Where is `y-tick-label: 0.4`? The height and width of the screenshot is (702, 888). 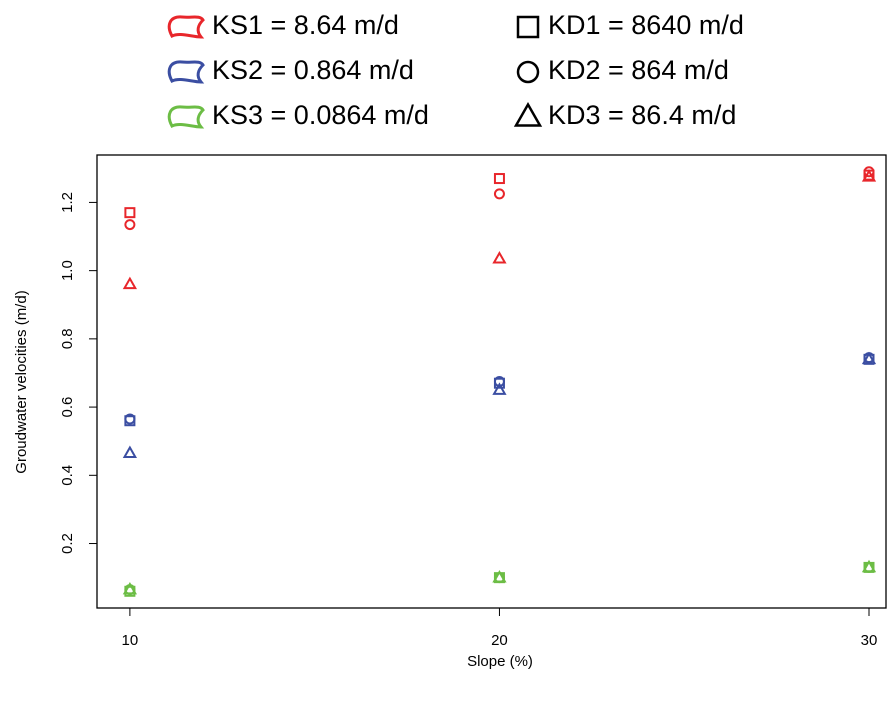 y-tick-label: 0.4 is located at coordinates (67, 475).